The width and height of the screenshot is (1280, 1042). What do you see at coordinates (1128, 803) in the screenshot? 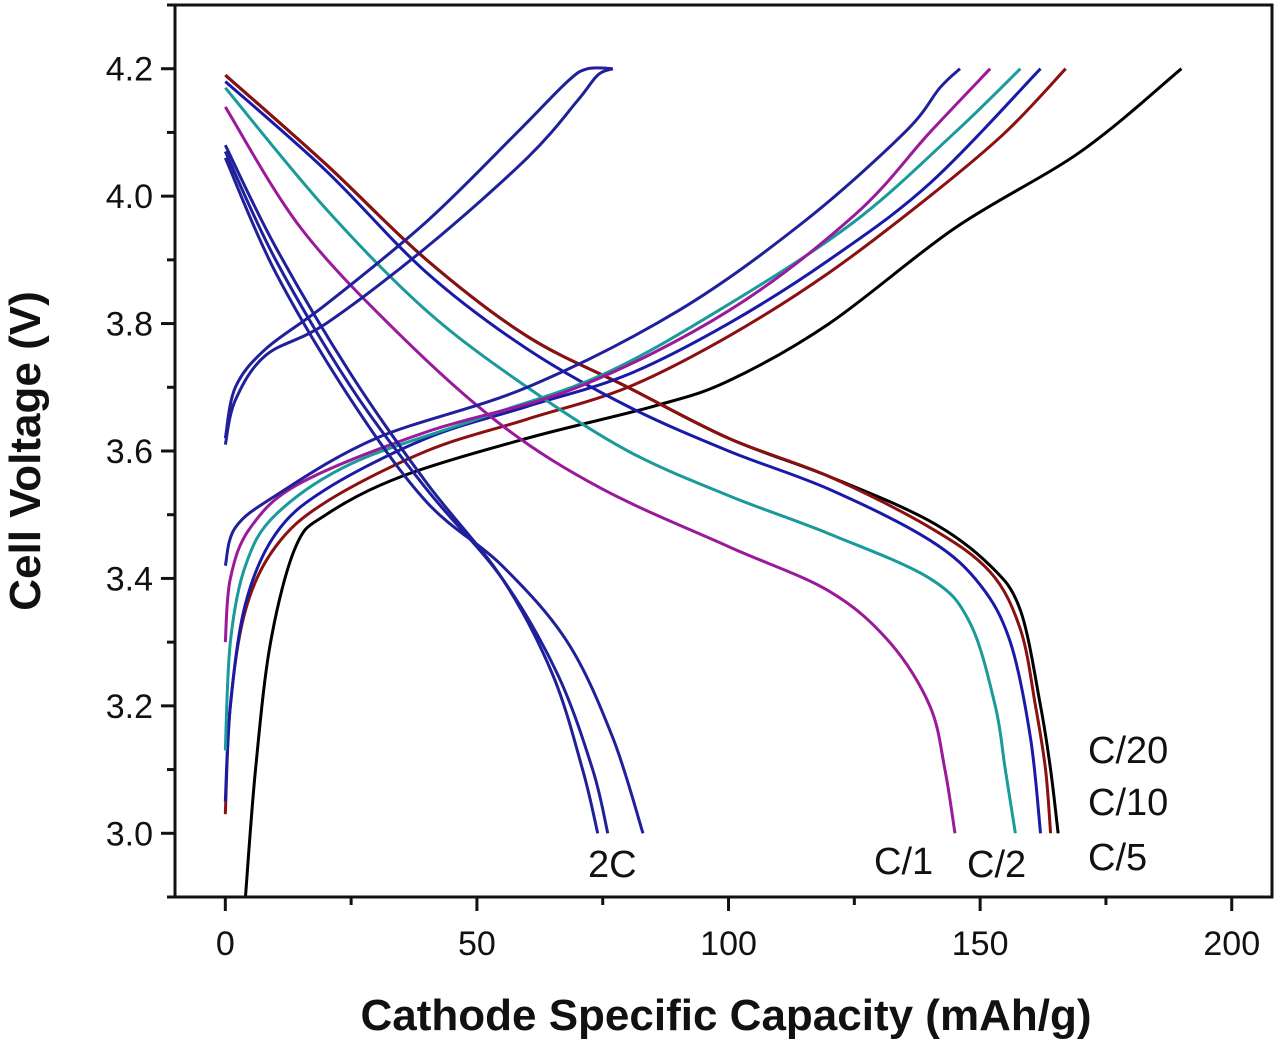
I see `annotation-c10: C/10` at bounding box center [1128, 803].